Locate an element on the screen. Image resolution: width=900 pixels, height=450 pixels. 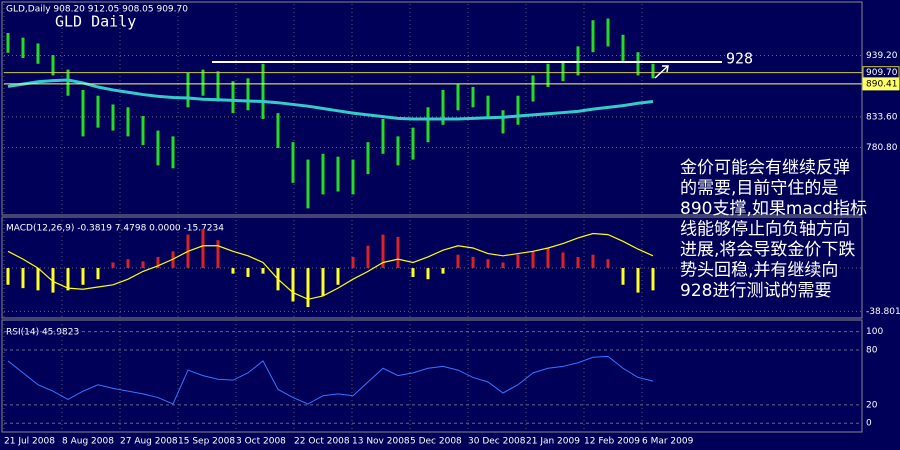
rsi-label: RSI(14) 45.9823 is located at coordinates (42, 333).